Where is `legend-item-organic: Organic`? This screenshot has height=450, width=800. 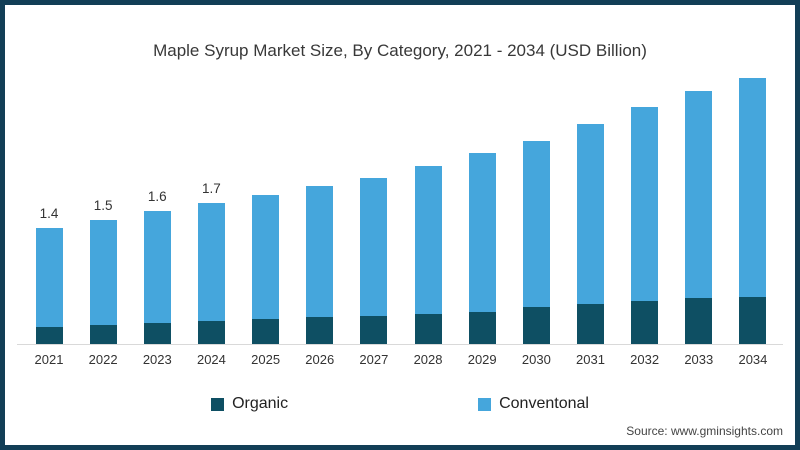 legend-item-organic: Organic is located at coordinates (249, 404).